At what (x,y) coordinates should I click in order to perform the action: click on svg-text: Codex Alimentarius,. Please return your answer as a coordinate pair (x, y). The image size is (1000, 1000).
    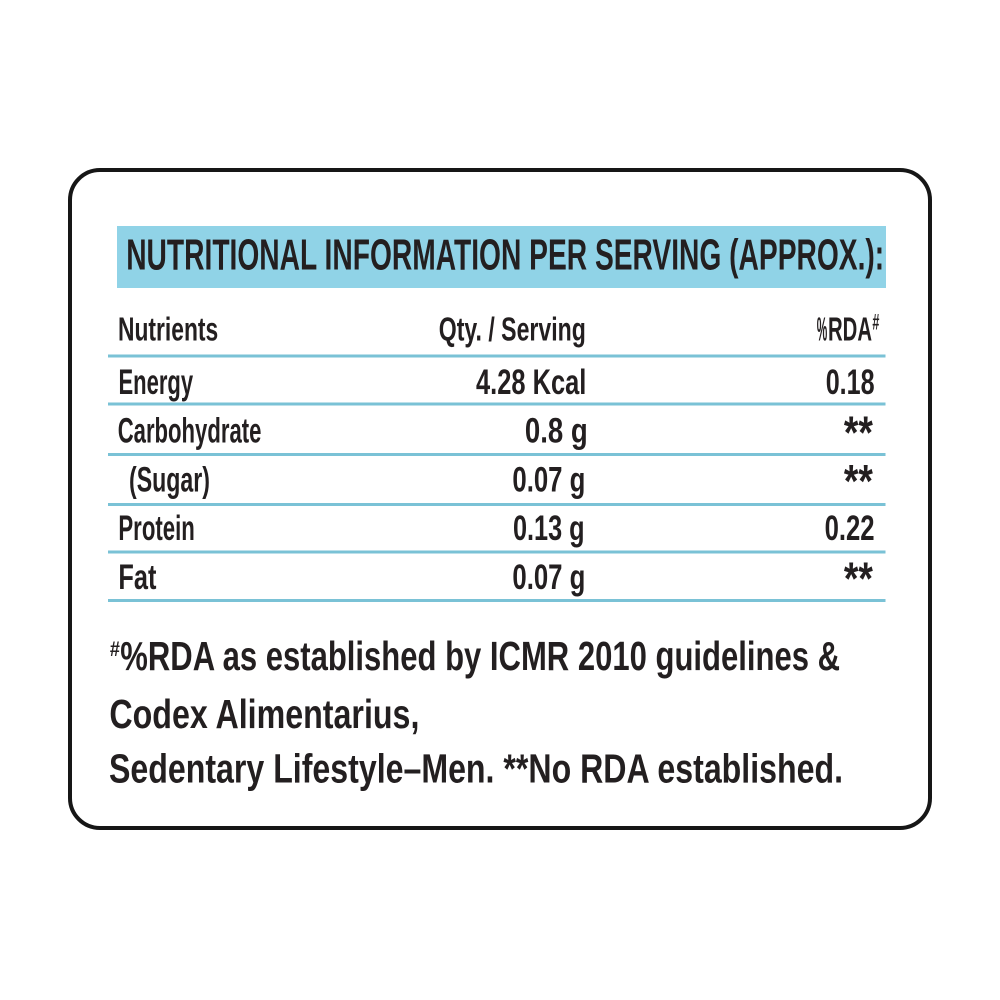
    Looking at the image, I should click on (264, 714).